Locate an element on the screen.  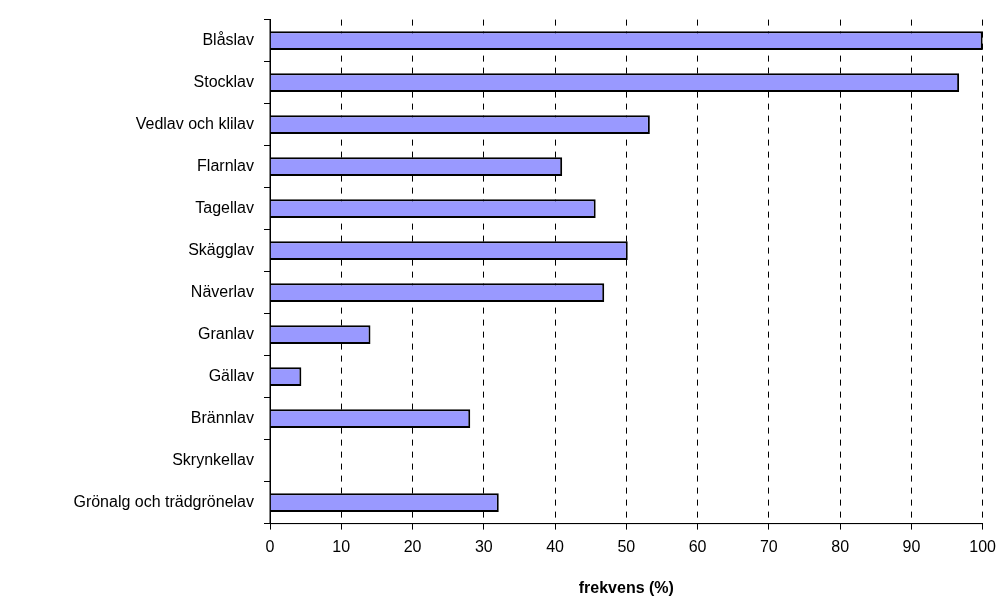
y-tick-label: Grönalg och trädgrönelav is located at coordinates (163, 502).